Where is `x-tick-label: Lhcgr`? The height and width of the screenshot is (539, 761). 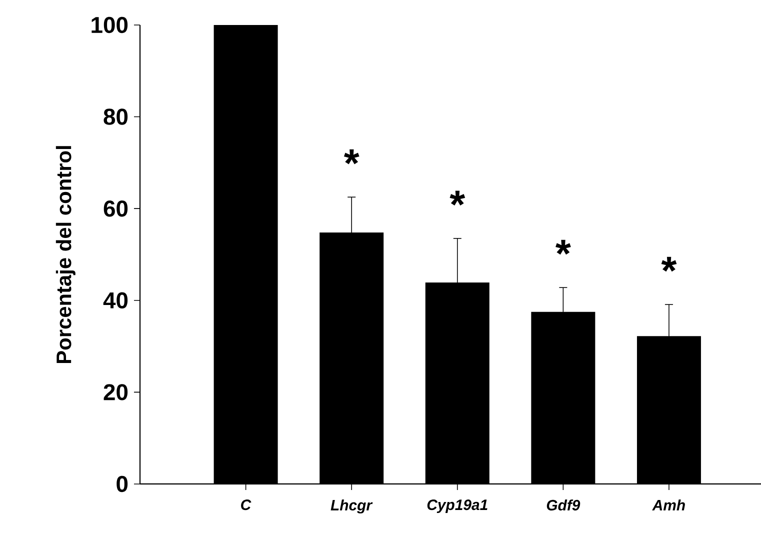
x-tick-label: Lhcgr is located at coordinates (351, 507).